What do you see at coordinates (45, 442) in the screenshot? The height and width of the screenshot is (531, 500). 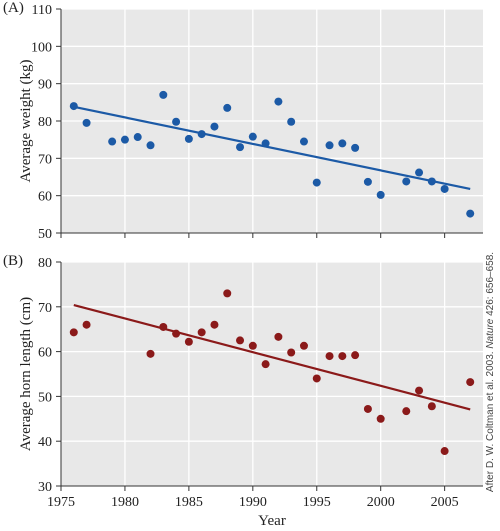 I see `y-tick-label: 40` at bounding box center [45, 442].